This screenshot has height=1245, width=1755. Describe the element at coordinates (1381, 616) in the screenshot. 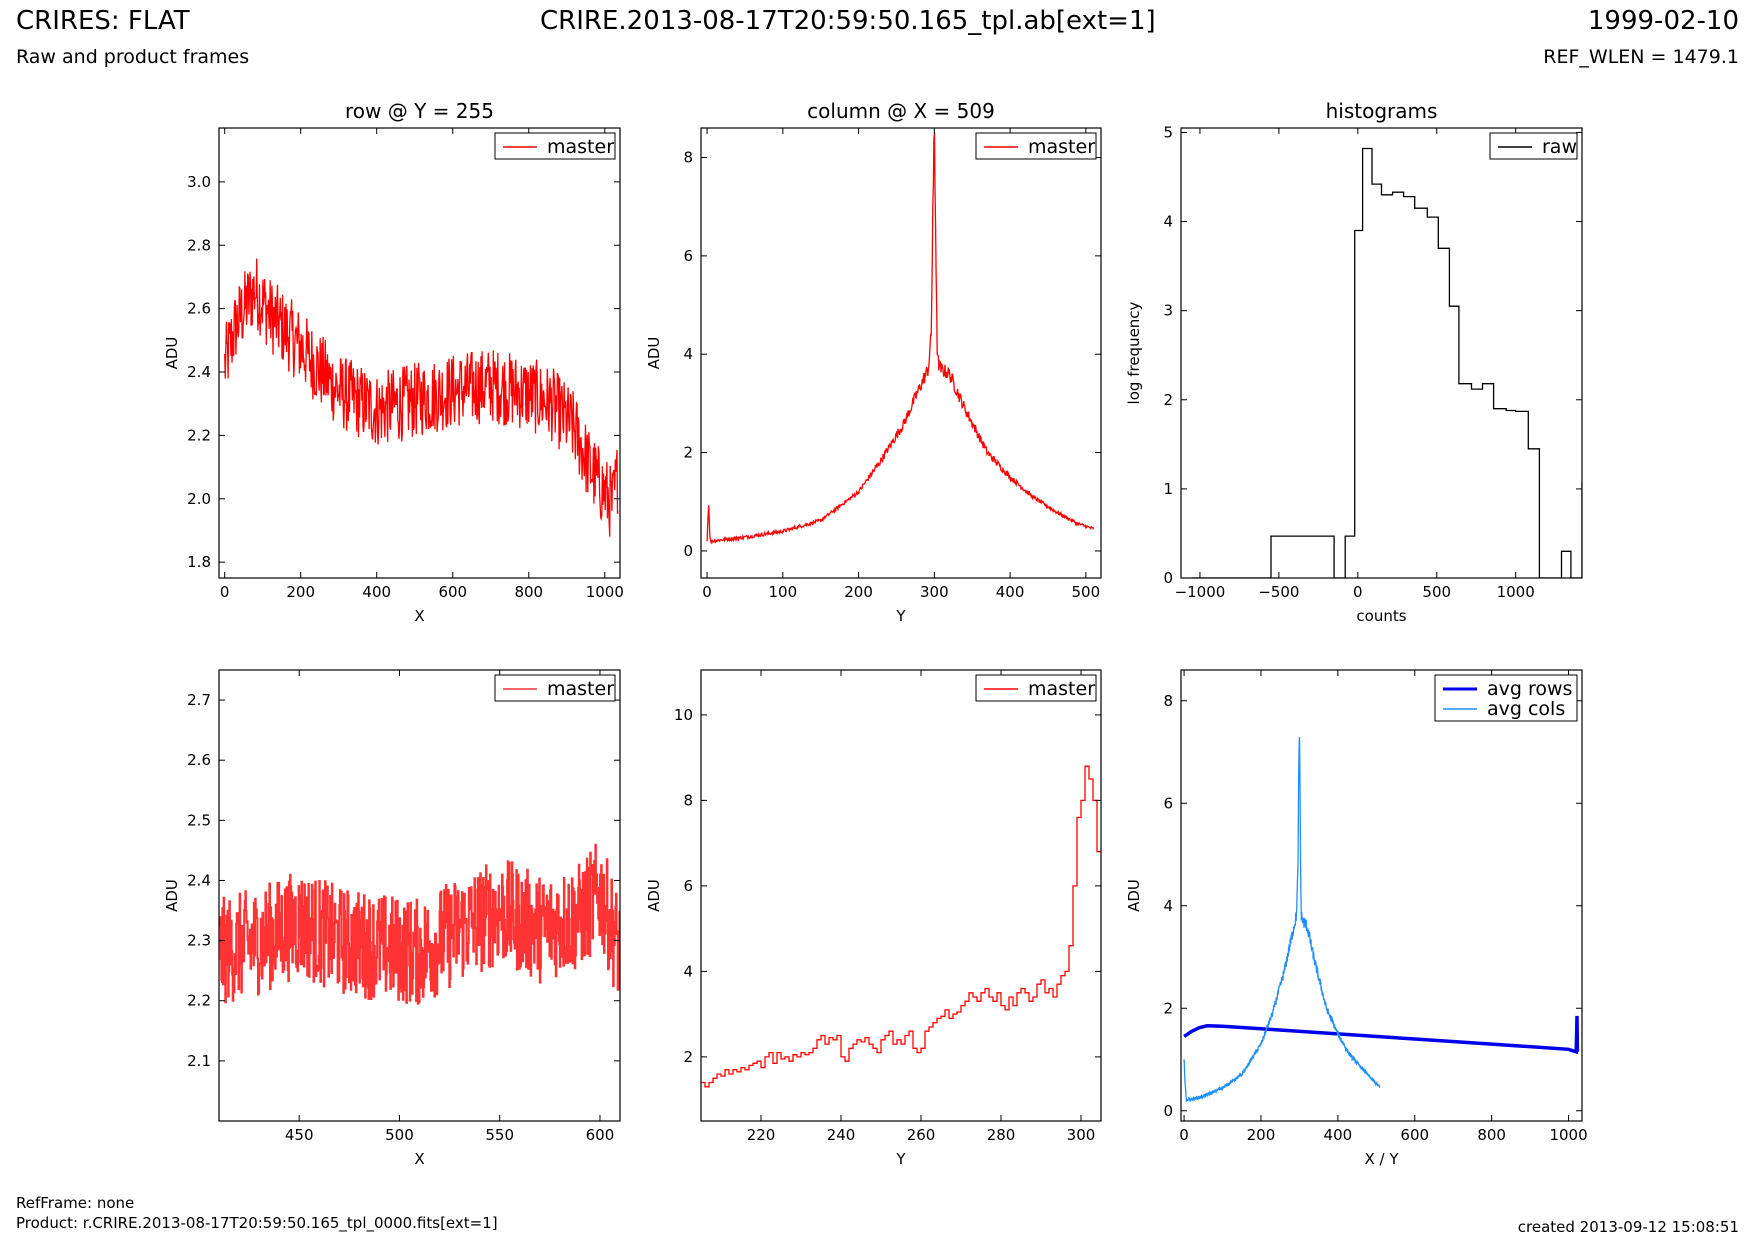

I see `x-axis-label: counts` at that location.